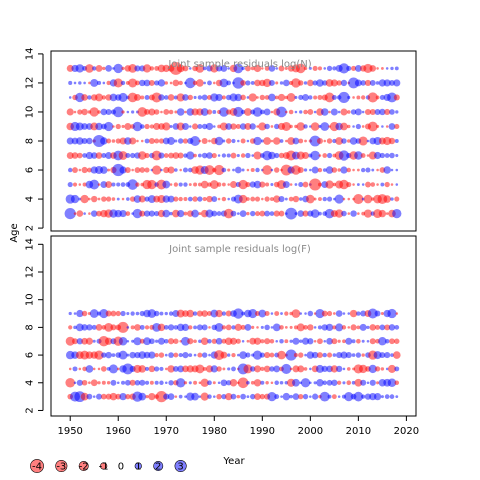  I want to click on legend-label: 0, so click(121, 467).